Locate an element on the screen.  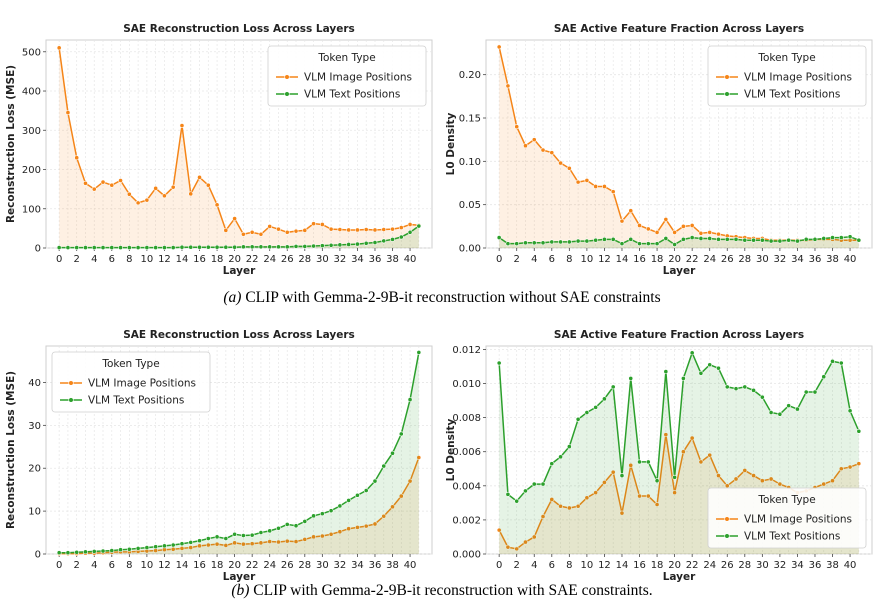
x-tick-label: 30 is located at coordinates (762, 565).